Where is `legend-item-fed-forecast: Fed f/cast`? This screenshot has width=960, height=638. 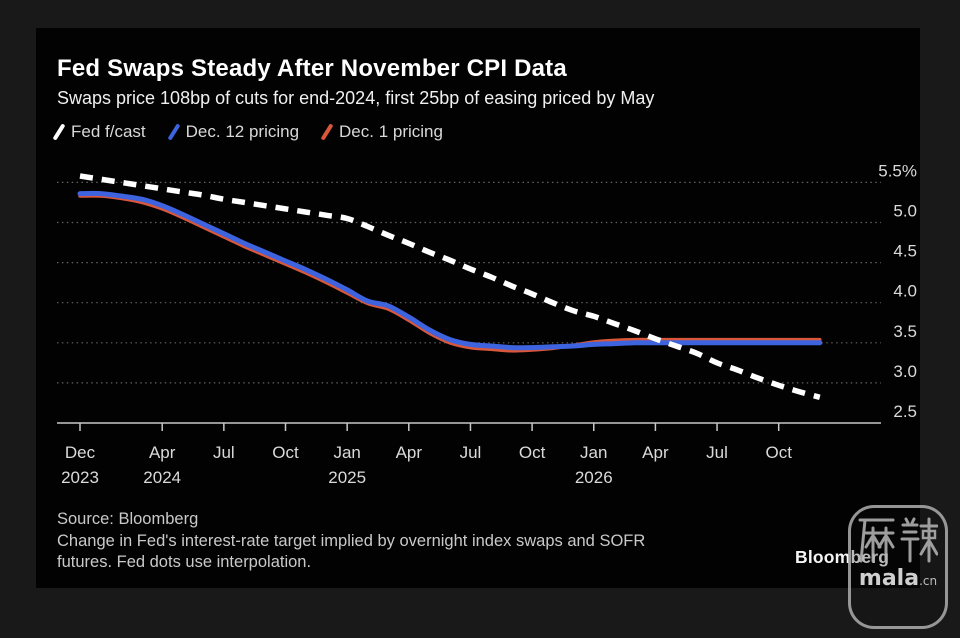 legend-item-fed-forecast: Fed f/cast is located at coordinates (99, 132).